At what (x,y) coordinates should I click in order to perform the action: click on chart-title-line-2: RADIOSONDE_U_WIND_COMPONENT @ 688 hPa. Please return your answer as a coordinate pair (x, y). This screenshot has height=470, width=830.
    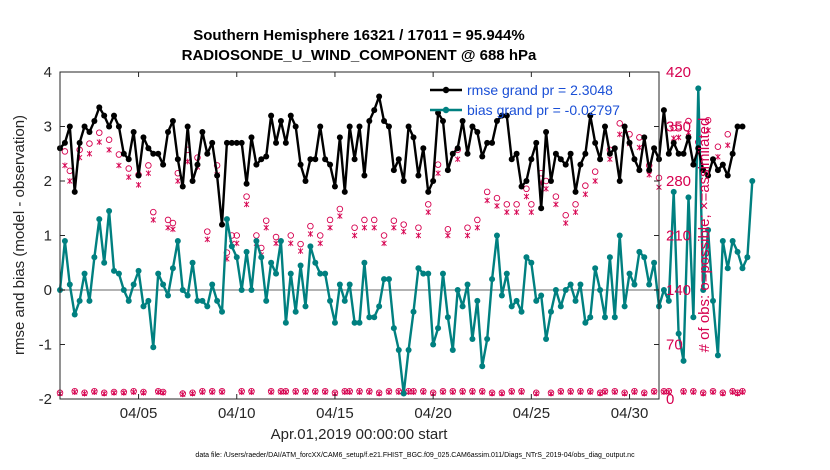
    Looking at the image, I should click on (359, 55).